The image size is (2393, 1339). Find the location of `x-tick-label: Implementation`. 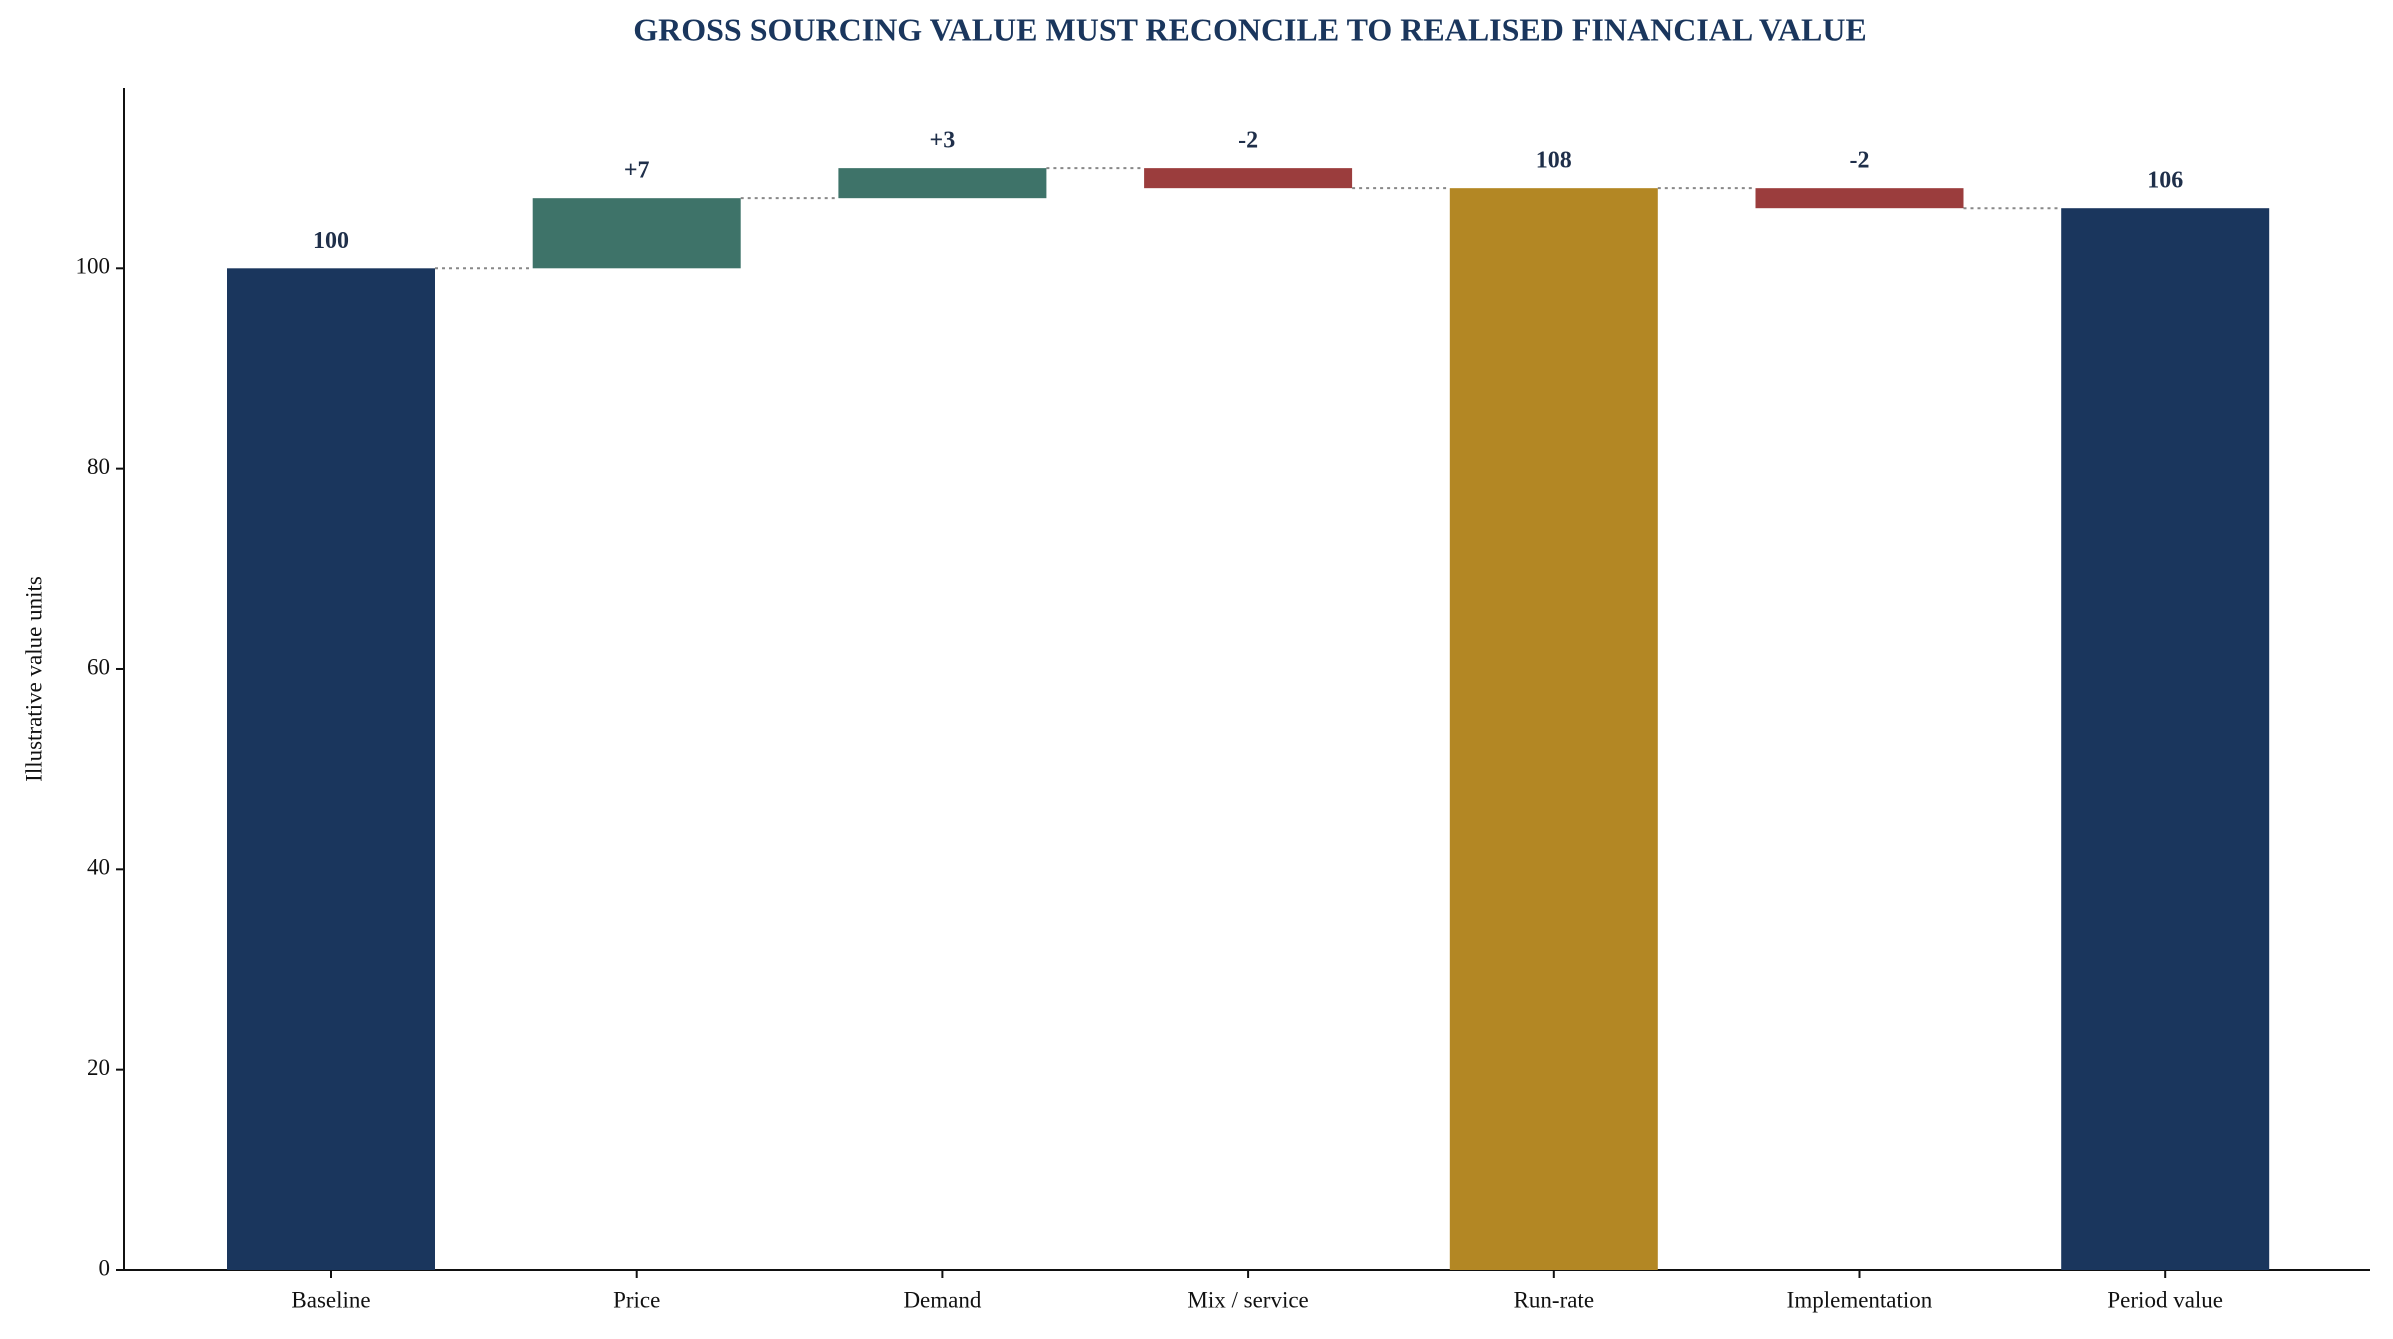

x-tick-label: Implementation is located at coordinates (1860, 1299).